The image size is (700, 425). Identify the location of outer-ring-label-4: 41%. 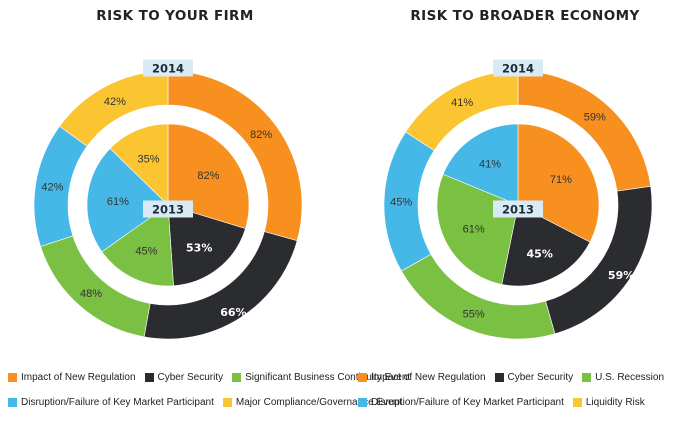
(462, 103).